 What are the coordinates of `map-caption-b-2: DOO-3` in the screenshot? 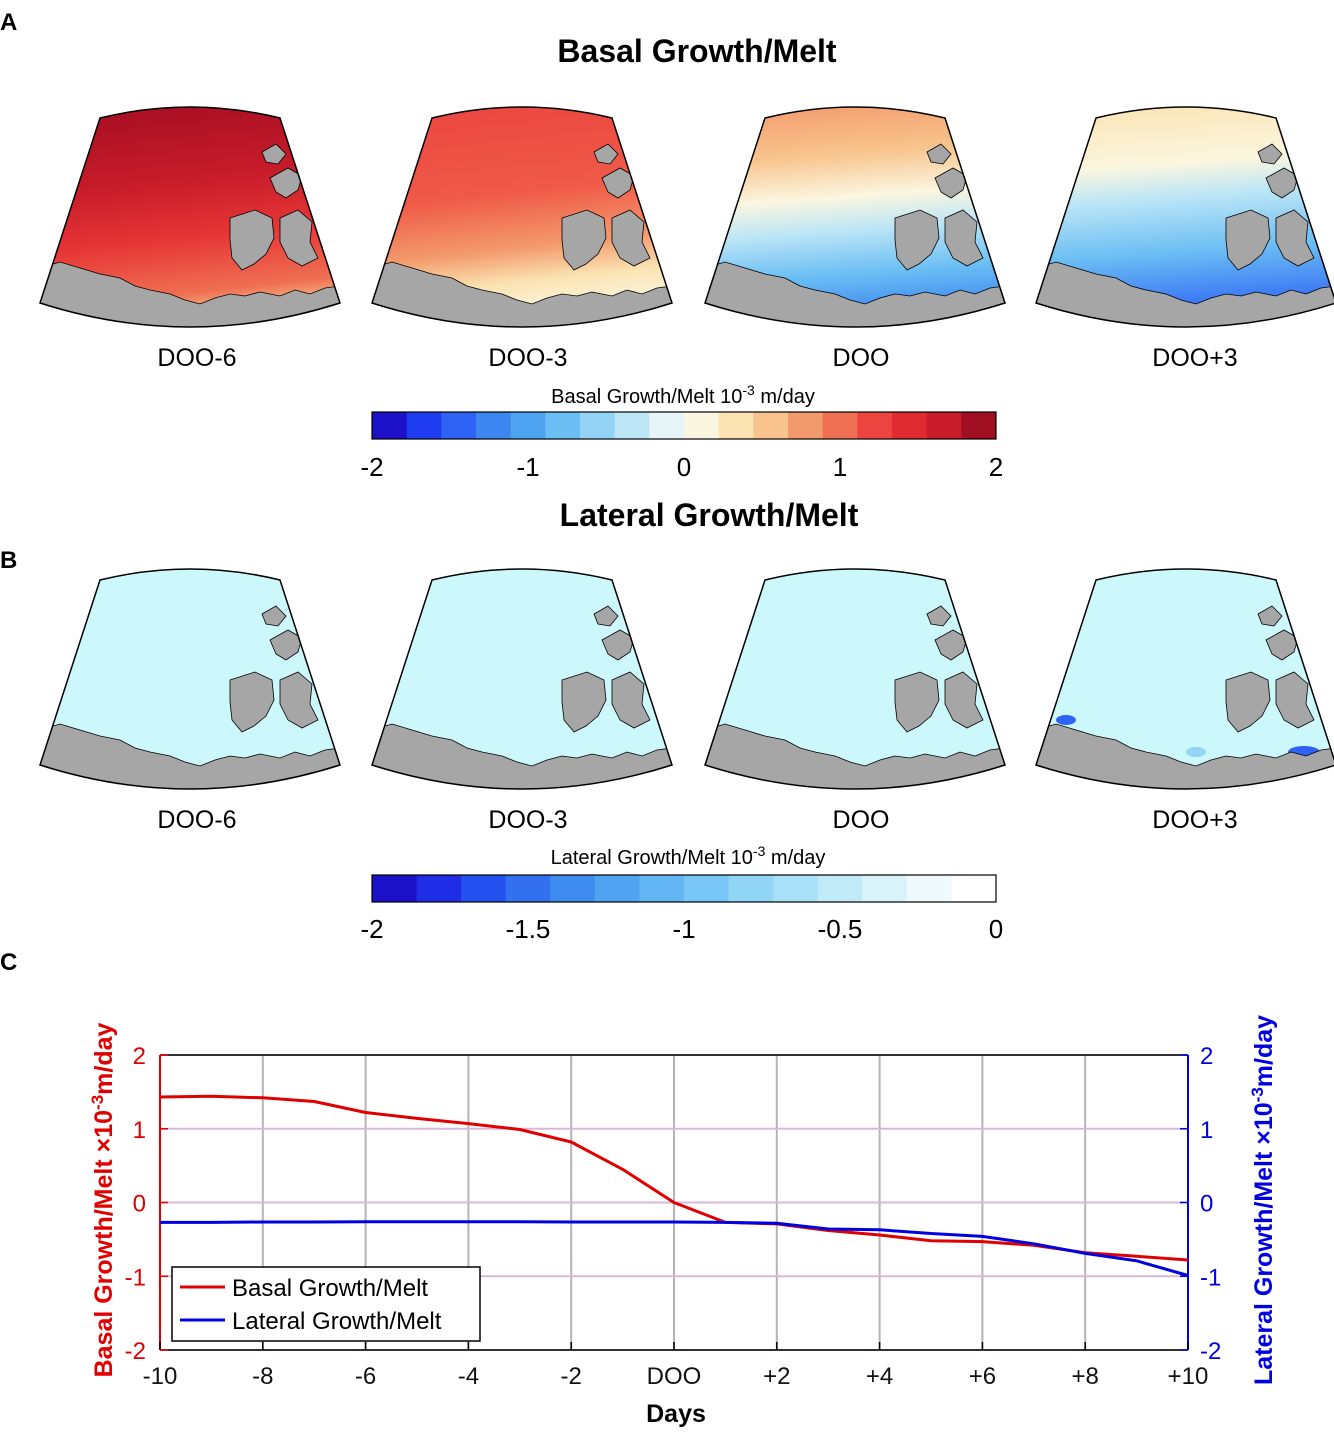 It's located at (527, 820).